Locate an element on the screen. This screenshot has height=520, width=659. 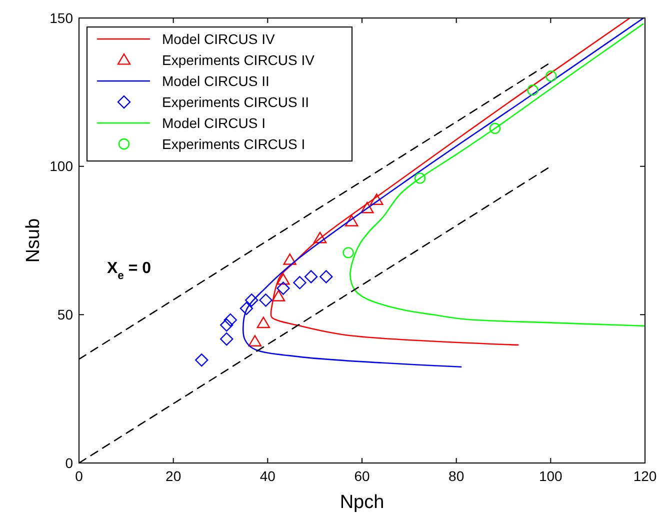
legend-label: Model CIRCUS II is located at coordinates (216, 80).